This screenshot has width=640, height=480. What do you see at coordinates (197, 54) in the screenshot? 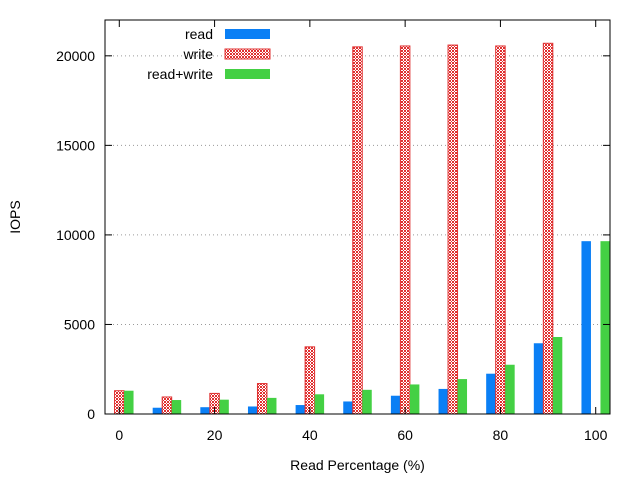
I see `legend-label-write: write` at bounding box center [197, 54].